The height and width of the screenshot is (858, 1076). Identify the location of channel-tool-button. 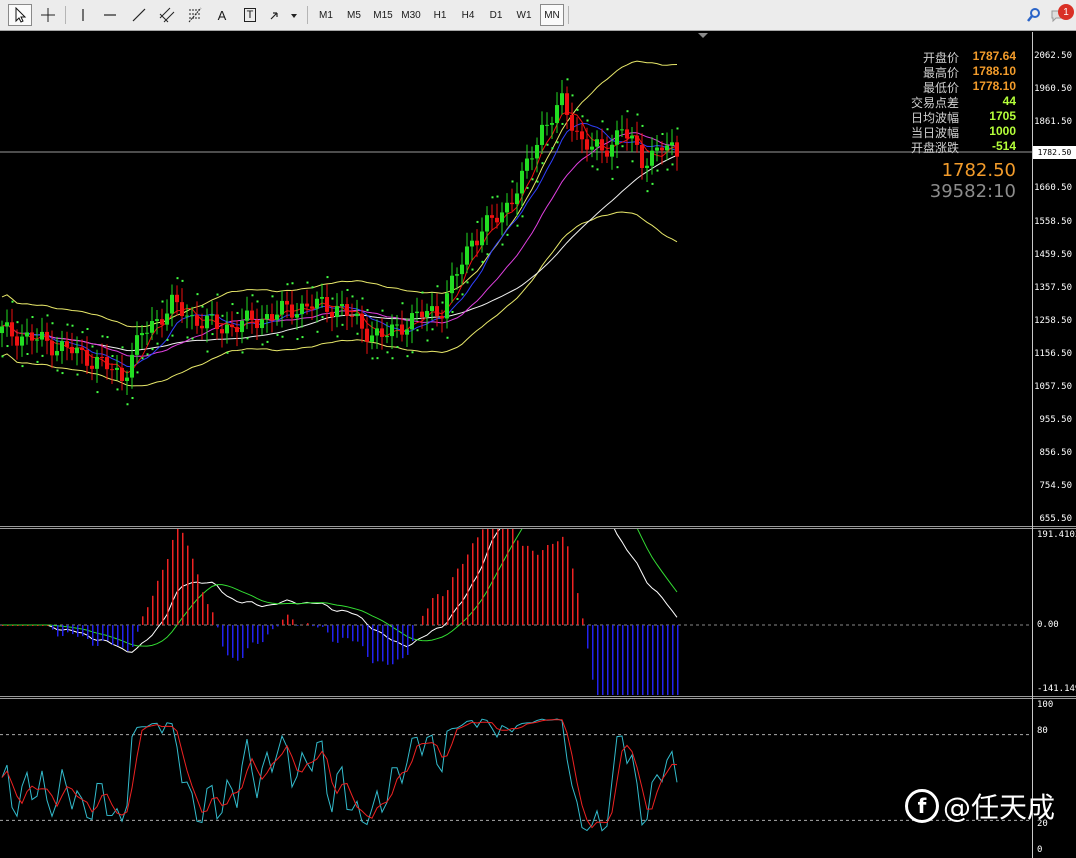
(167, 15).